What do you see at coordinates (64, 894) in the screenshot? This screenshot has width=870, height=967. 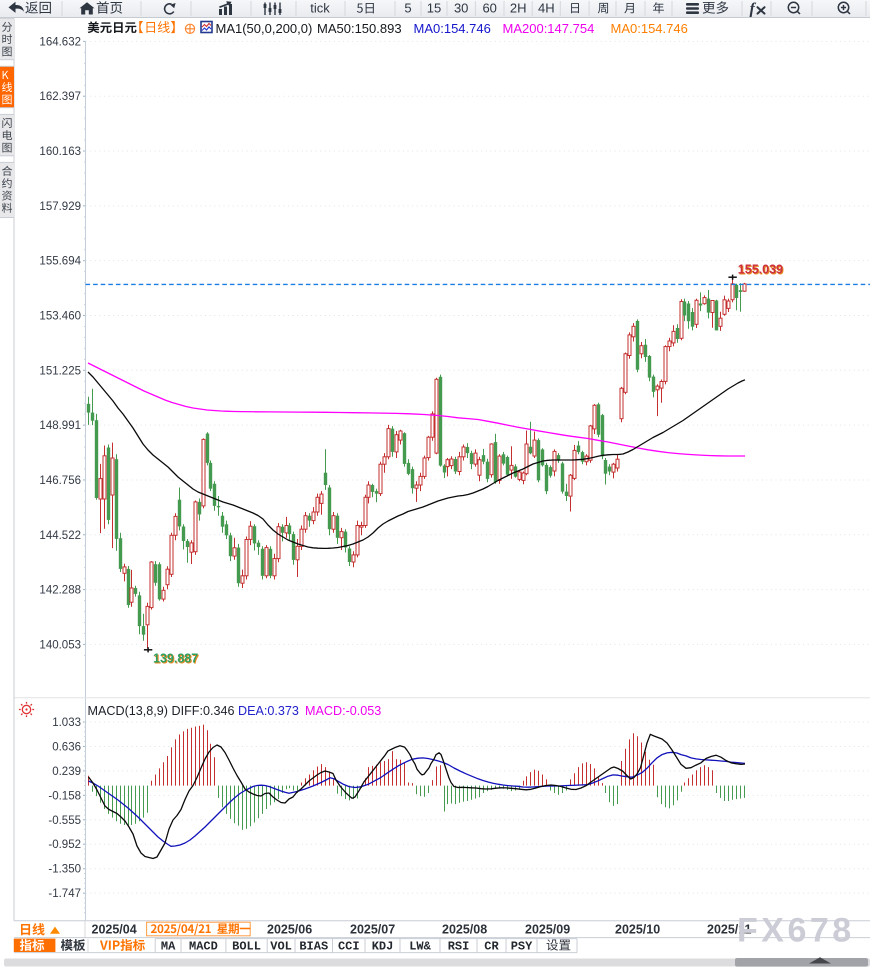 I see `svg-text: -1.747` at bounding box center [64, 894].